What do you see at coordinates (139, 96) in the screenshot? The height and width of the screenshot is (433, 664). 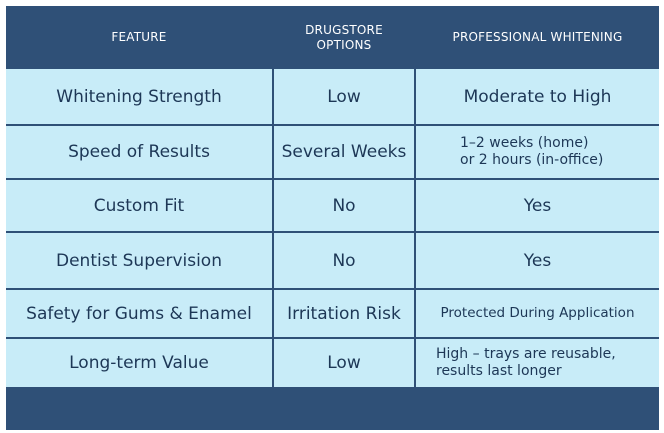 I see `feature-cell: Whitening Strength` at bounding box center [139, 96].